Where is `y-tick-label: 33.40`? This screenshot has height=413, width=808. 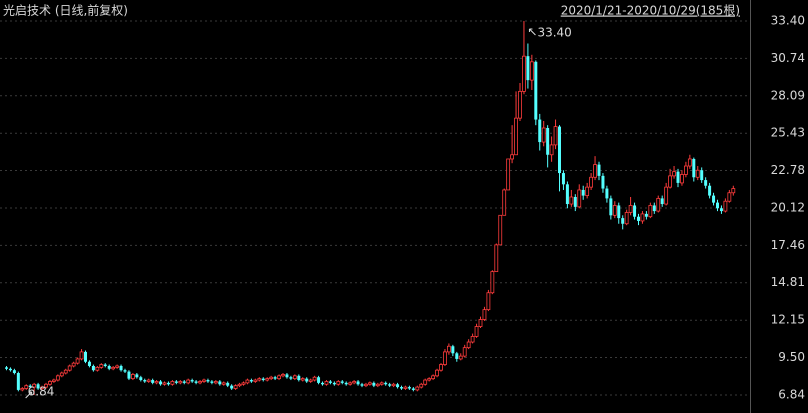
y-tick-label: 33.40 is located at coordinates (788, 20).